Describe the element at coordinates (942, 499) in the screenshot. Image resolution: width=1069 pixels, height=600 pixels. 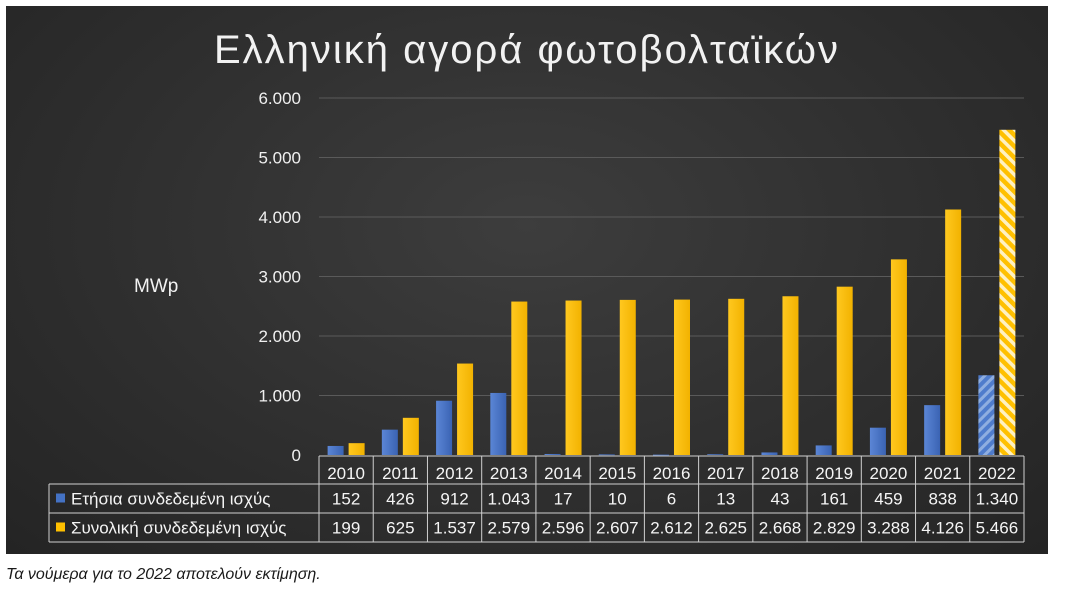
I see `data-label-annual: 838` at that location.